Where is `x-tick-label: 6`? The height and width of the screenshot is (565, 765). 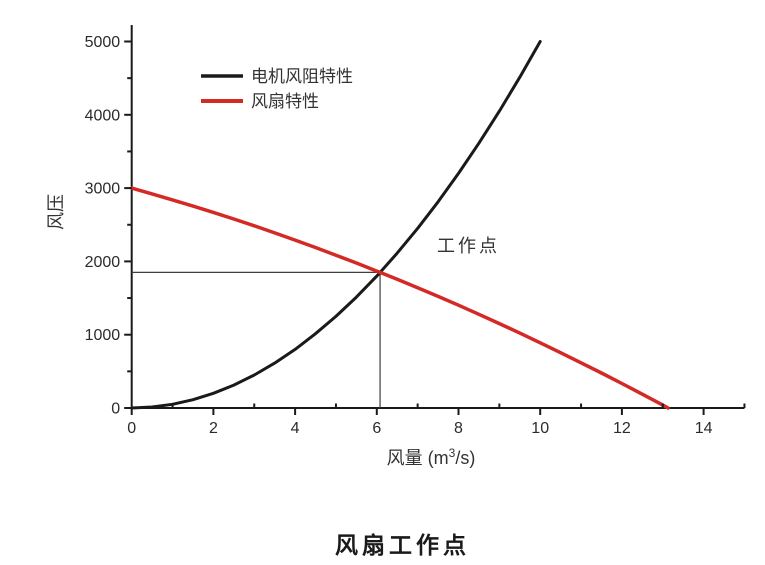 x-tick-label: 6 is located at coordinates (376, 428).